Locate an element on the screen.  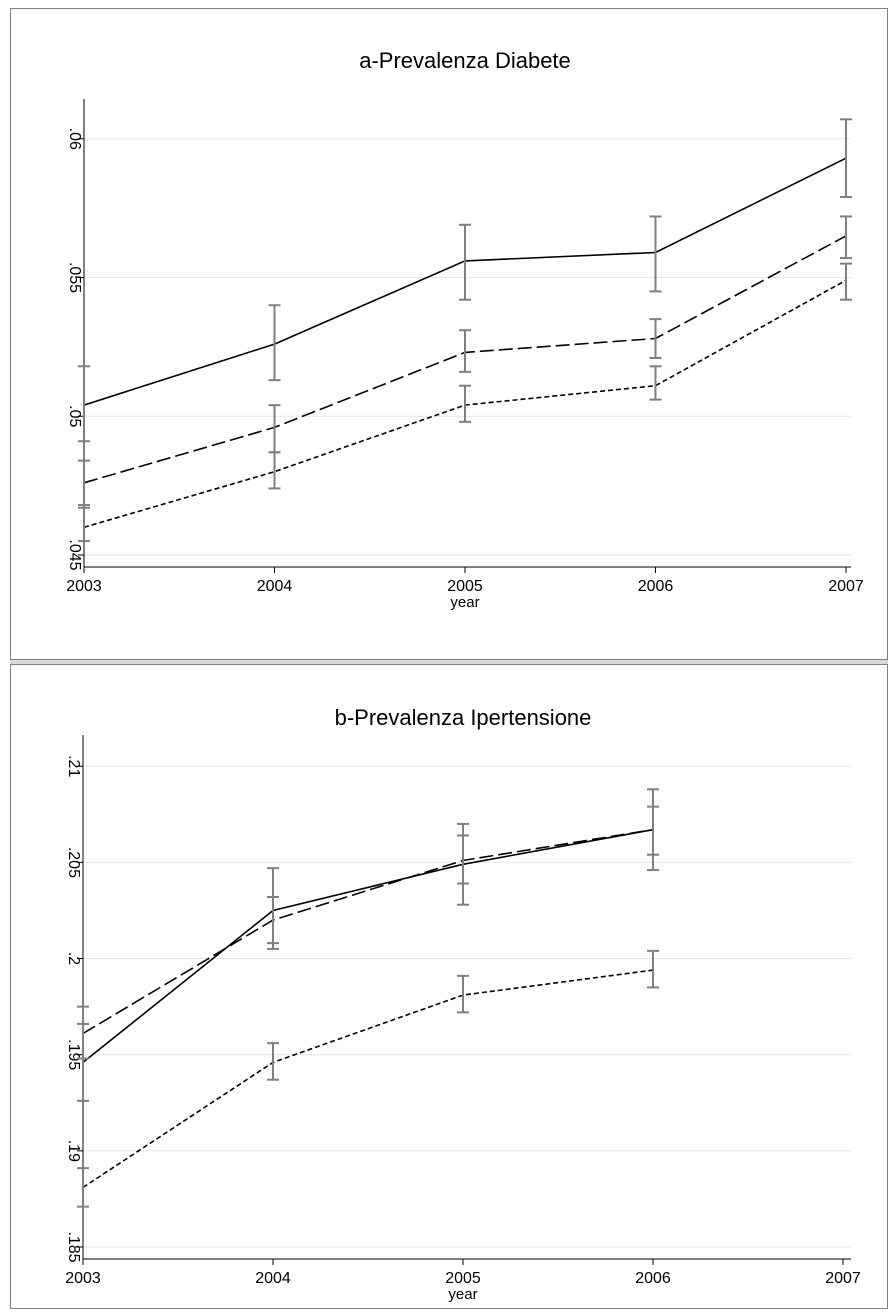
y-tick-label: .055 is located at coordinates (74, 277).